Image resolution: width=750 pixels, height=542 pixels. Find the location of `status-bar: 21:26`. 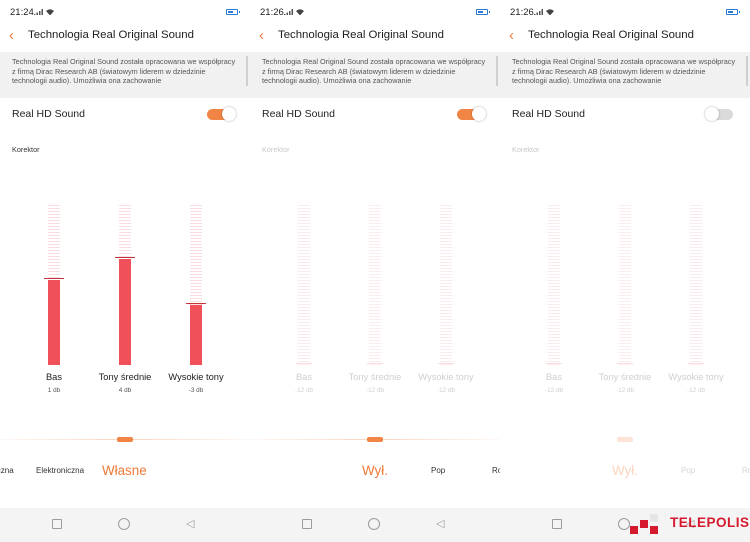

status-bar: 21:26 is located at coordinates (625, 12).